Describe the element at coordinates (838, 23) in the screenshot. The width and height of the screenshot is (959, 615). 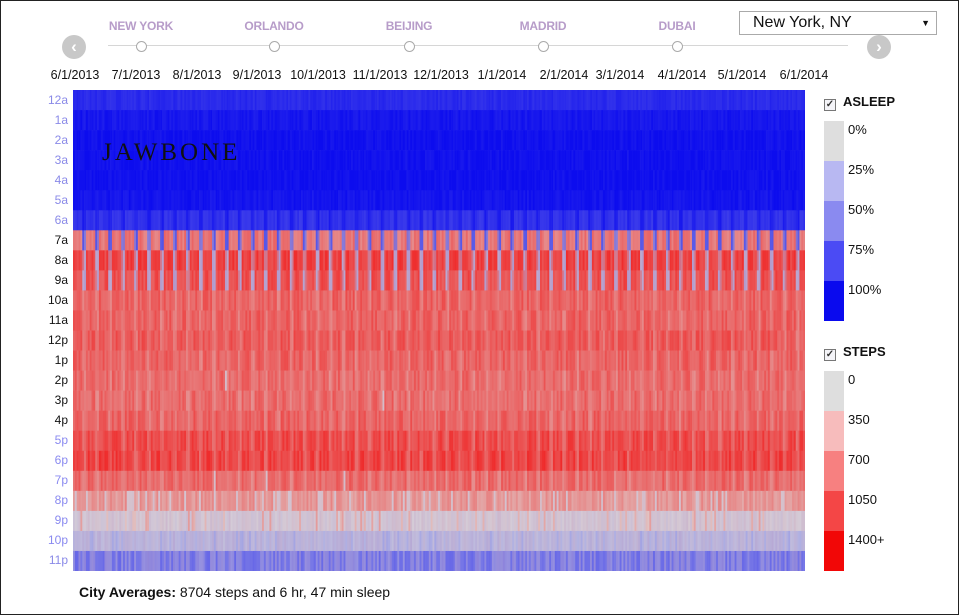
I see `city-select-dropdown: New York, NY ▼` at that location.